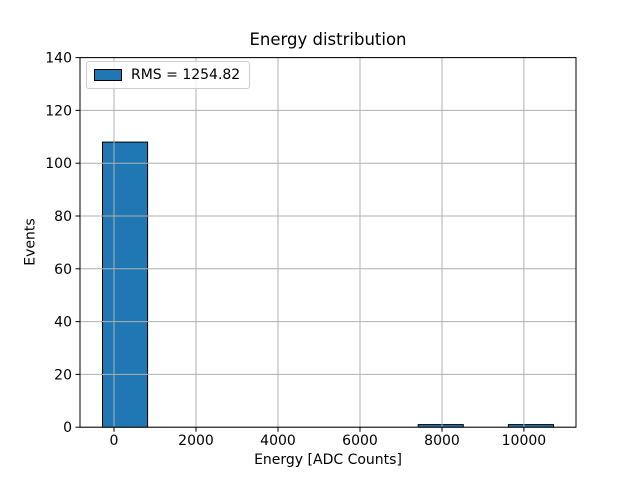 This screenshot has height=480, width=640. What do you see at coordinates (360, 441) in the screenshot?
I see `x-tick-label: 6000` at bounding box center [360, 441].